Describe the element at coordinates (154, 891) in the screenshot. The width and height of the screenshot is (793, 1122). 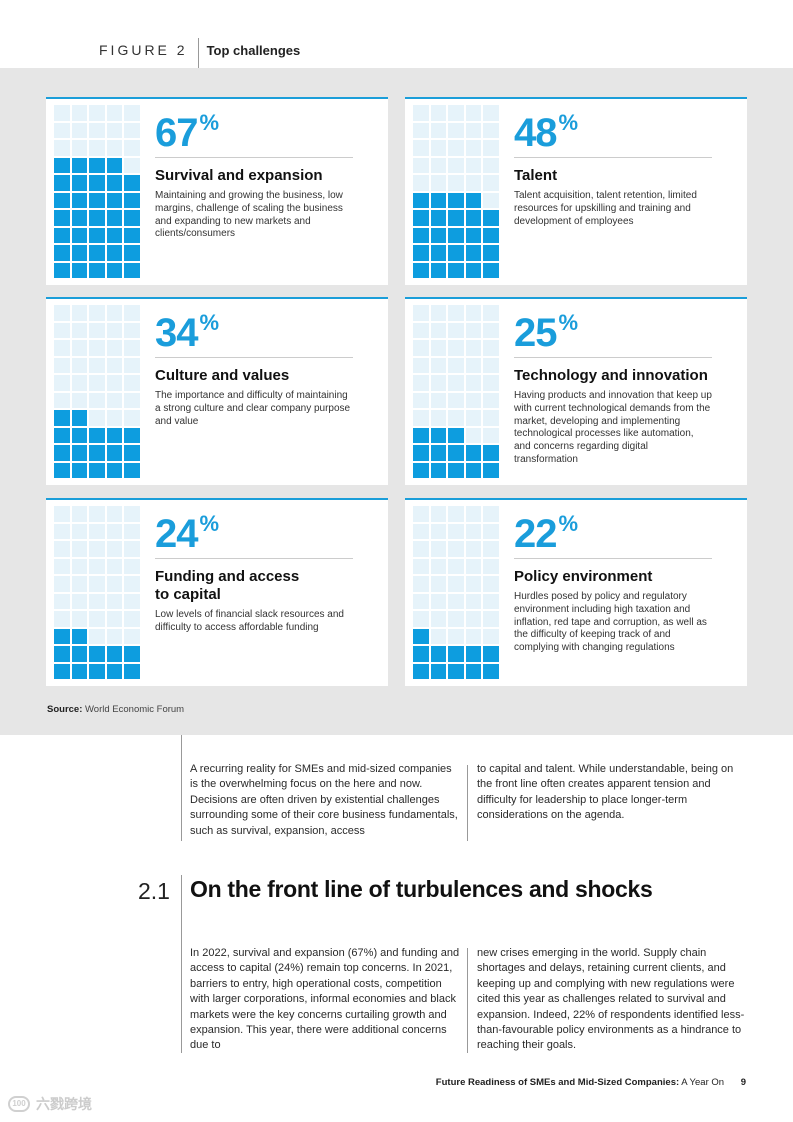
I see `section-number: 2.1` at that location.